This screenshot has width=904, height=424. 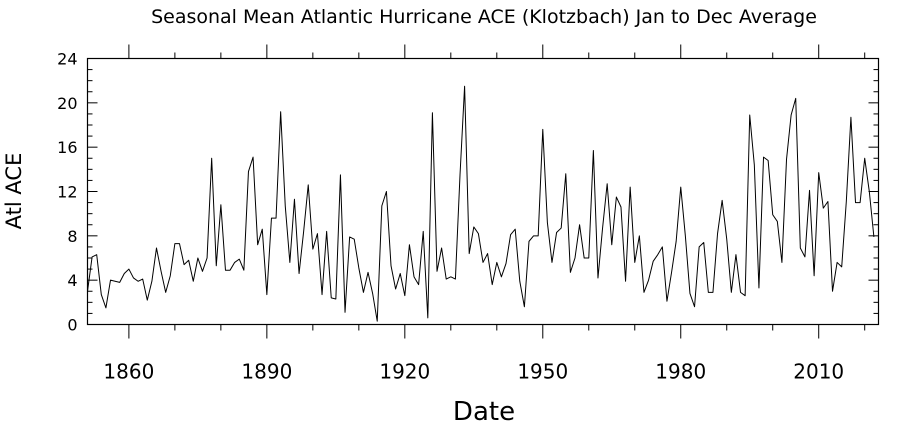 I want to click on y-tick-labels: 0 4 8 12 16 20 24, so click(x=67, y=192).